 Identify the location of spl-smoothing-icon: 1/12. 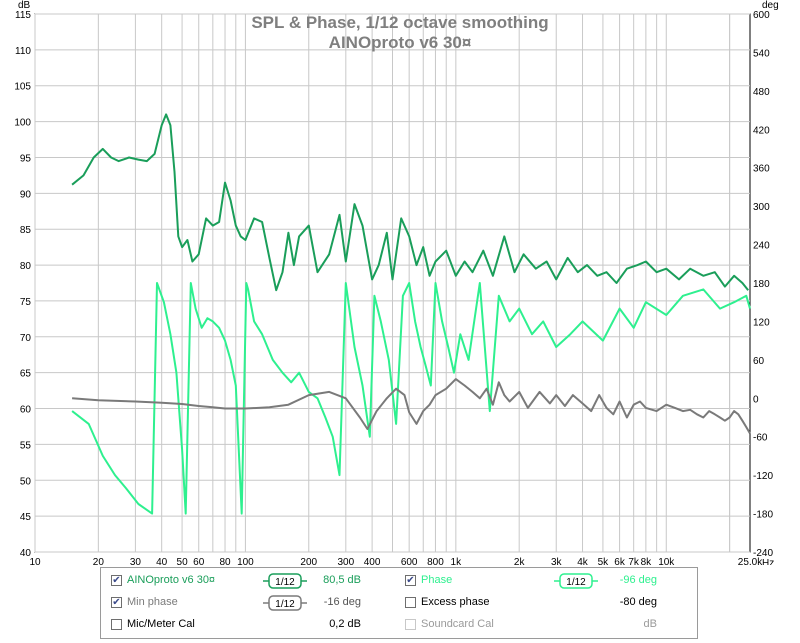
(285, 581).